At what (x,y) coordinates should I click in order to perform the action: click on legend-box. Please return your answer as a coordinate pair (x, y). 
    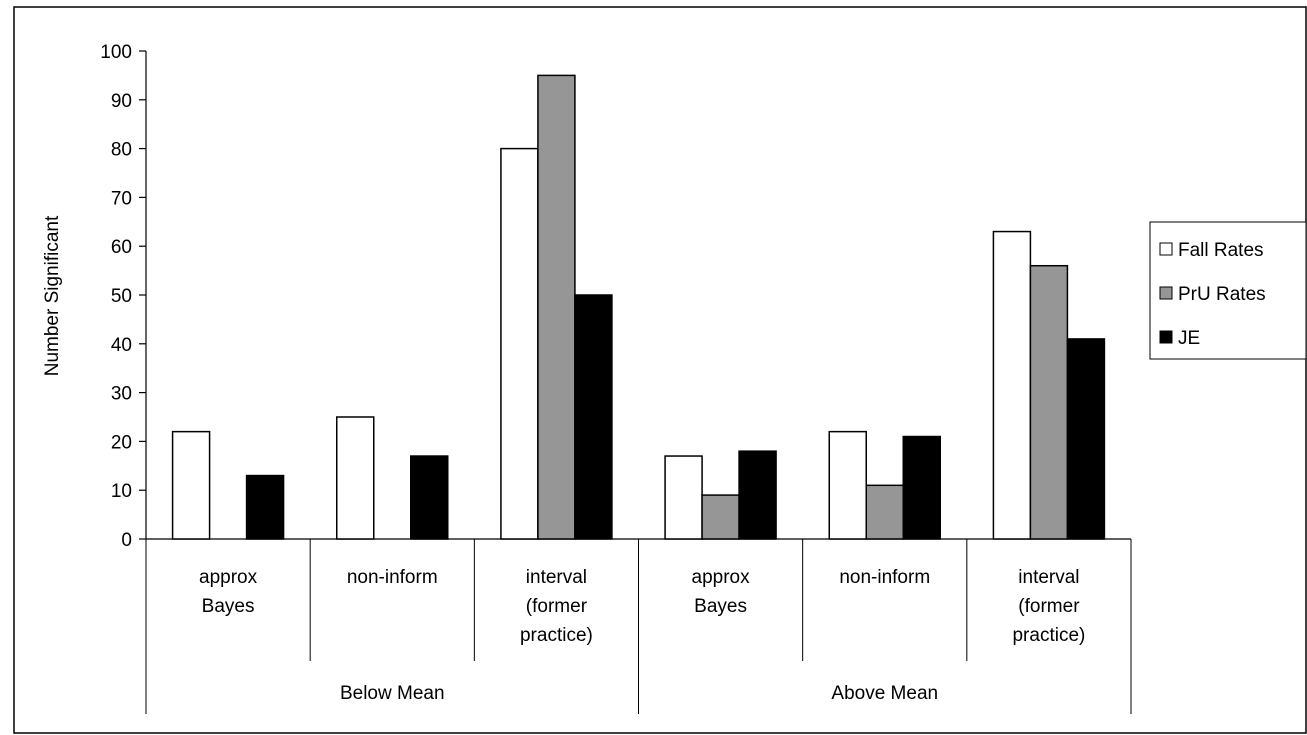
    Looking at the image, I should click on (1228, 290).